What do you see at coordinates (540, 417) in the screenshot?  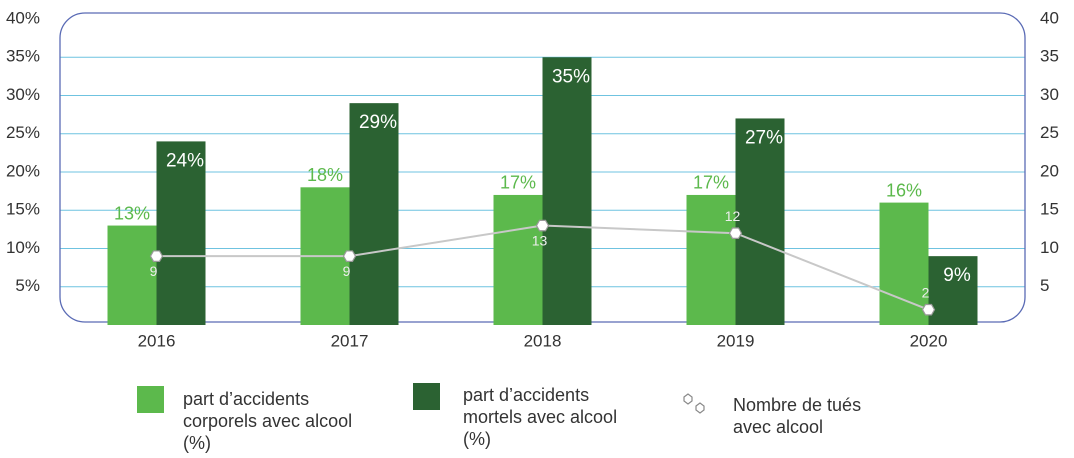 I see `legend-label: part d’accidents mortels avec alcool (%)` at bounding box center [540, 417].